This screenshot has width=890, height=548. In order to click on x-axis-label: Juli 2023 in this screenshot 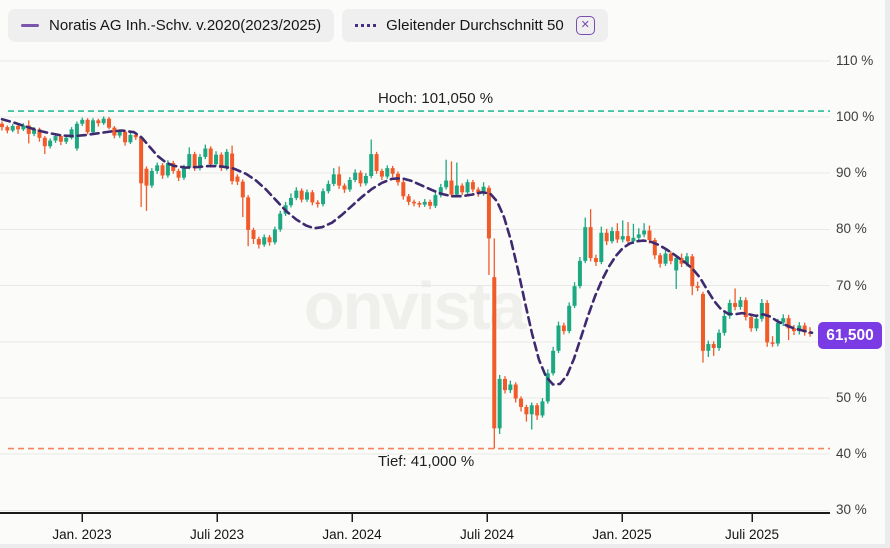, I will do `click(217, 534)`.